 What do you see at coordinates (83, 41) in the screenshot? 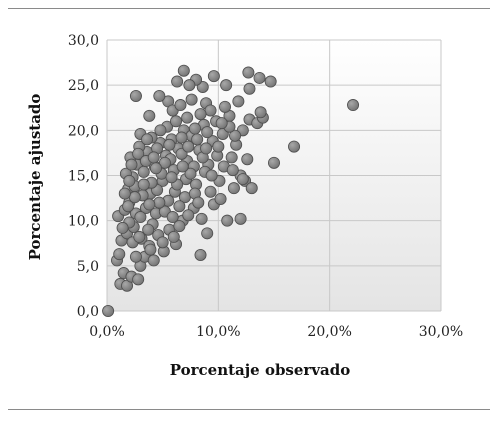
I see `y-tick-label: 30,0` at bounding box center [83, 41].